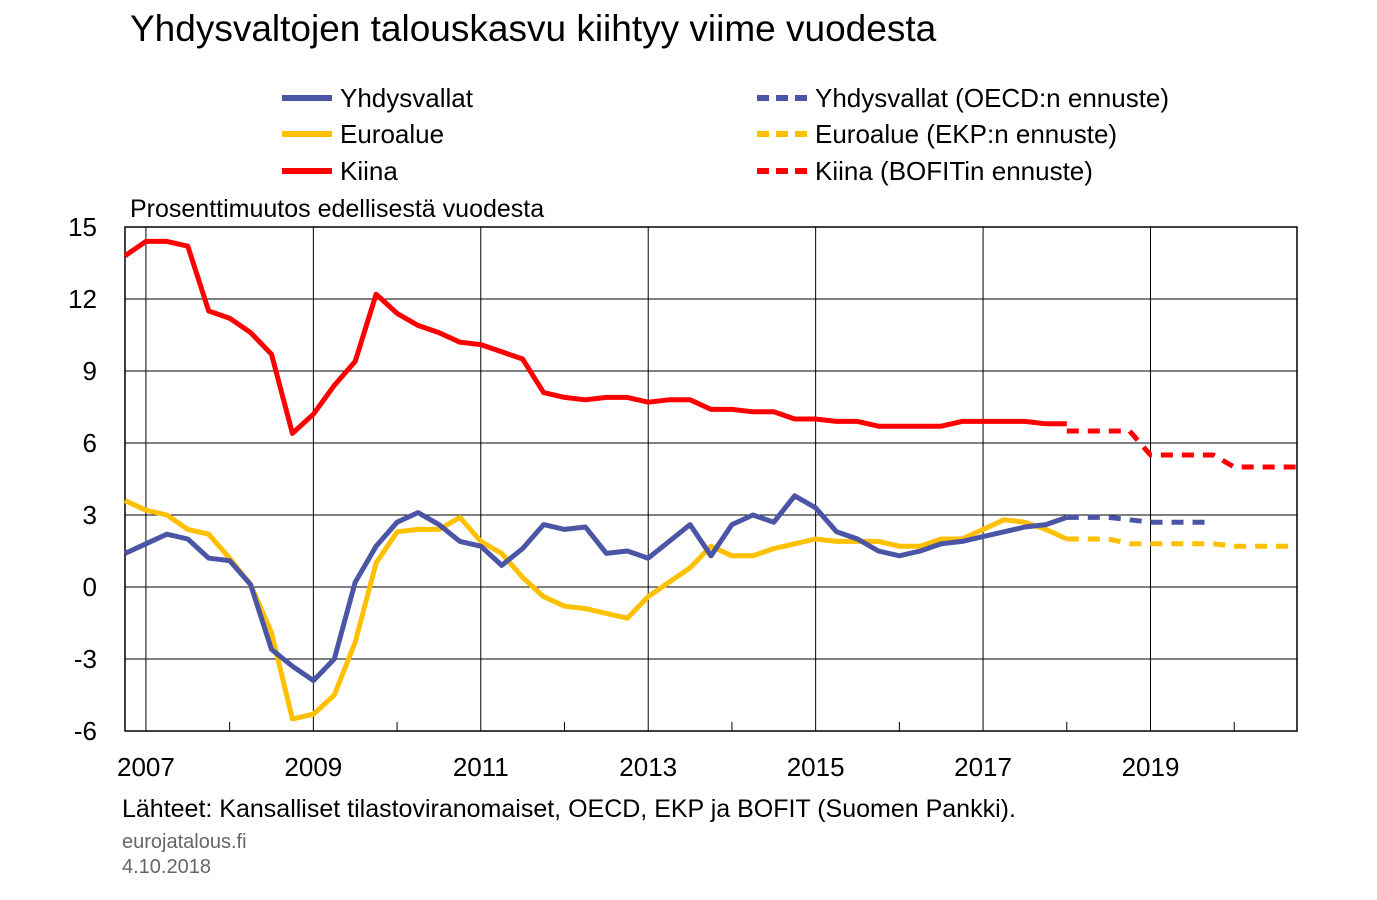 Image resolution: width=1377 pixels, height=900 pixels. I want to click on legend-item-euroalue: Euroalue, so click(363, 134).